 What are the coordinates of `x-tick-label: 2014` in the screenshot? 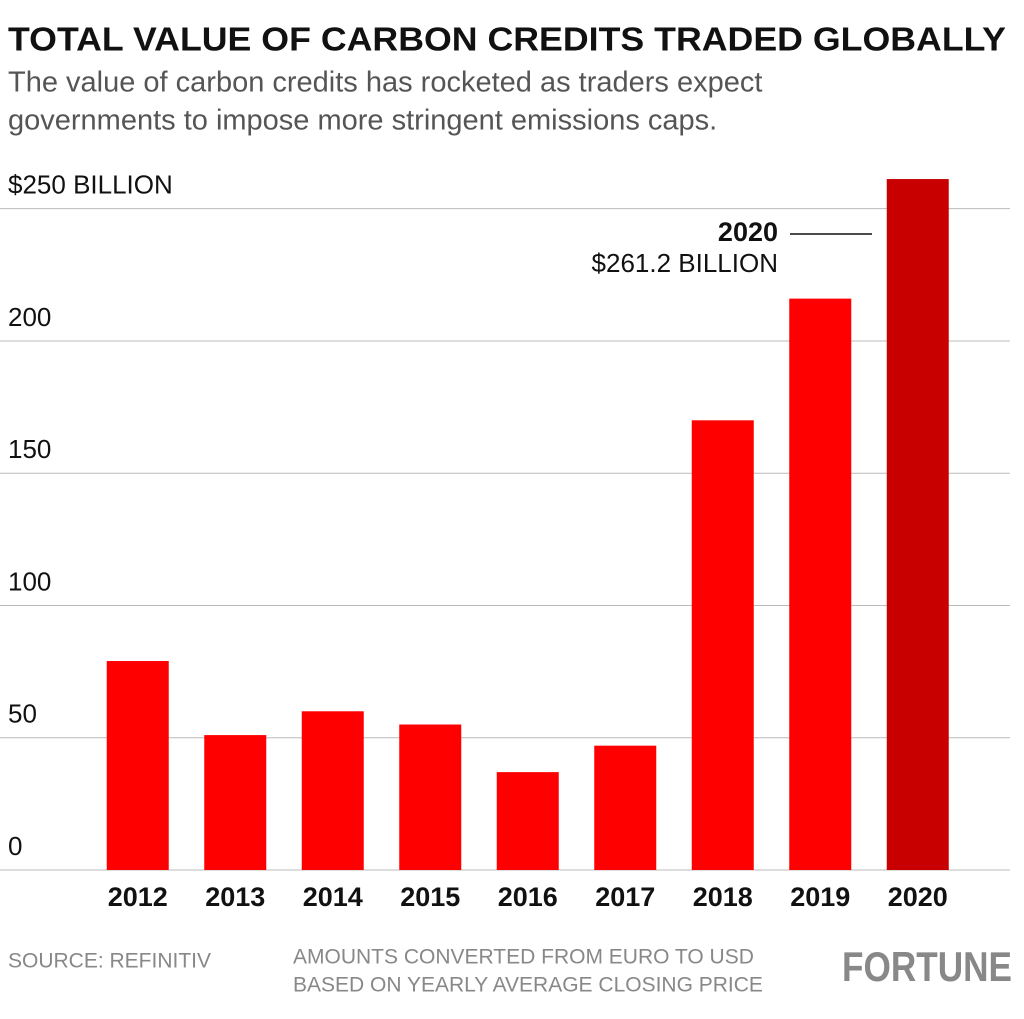 It's located at (333, 897).